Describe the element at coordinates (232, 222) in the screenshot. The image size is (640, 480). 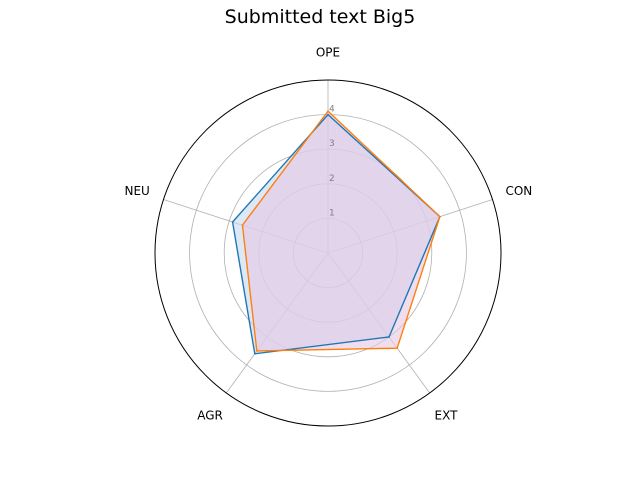
I see `series-1-point-neu` at that location.